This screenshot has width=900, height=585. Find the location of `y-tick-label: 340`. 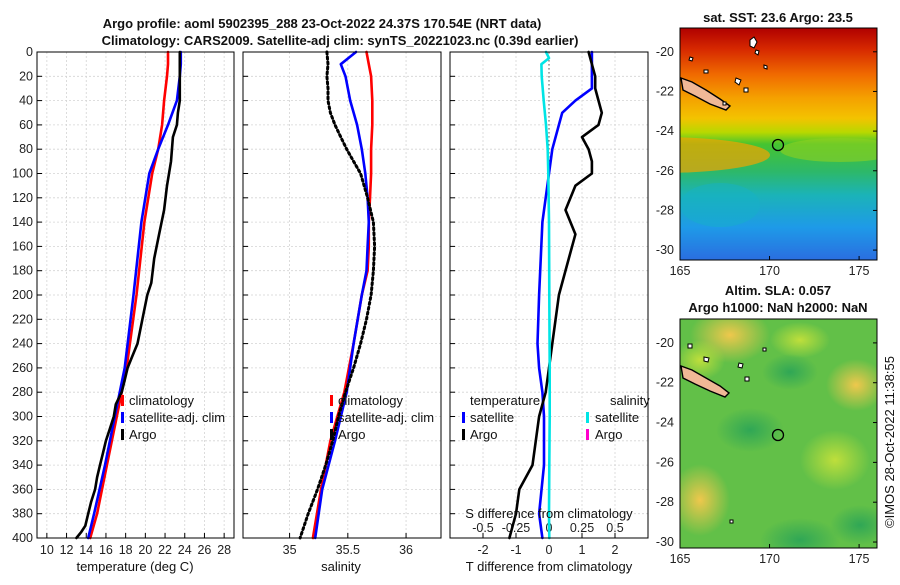

y-tick-label: 340 is located at coordinates (22, 465).